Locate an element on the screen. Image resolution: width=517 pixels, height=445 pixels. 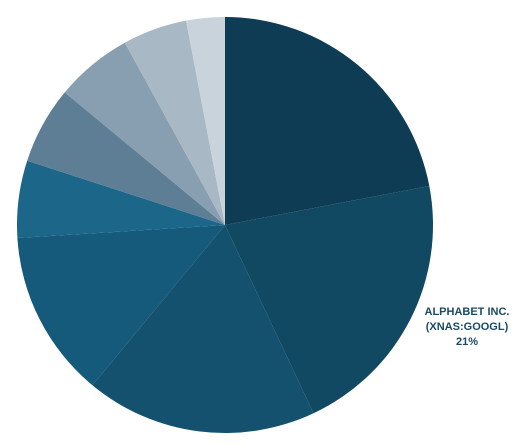
value-label: 21% is located at coordinates (467, 342).